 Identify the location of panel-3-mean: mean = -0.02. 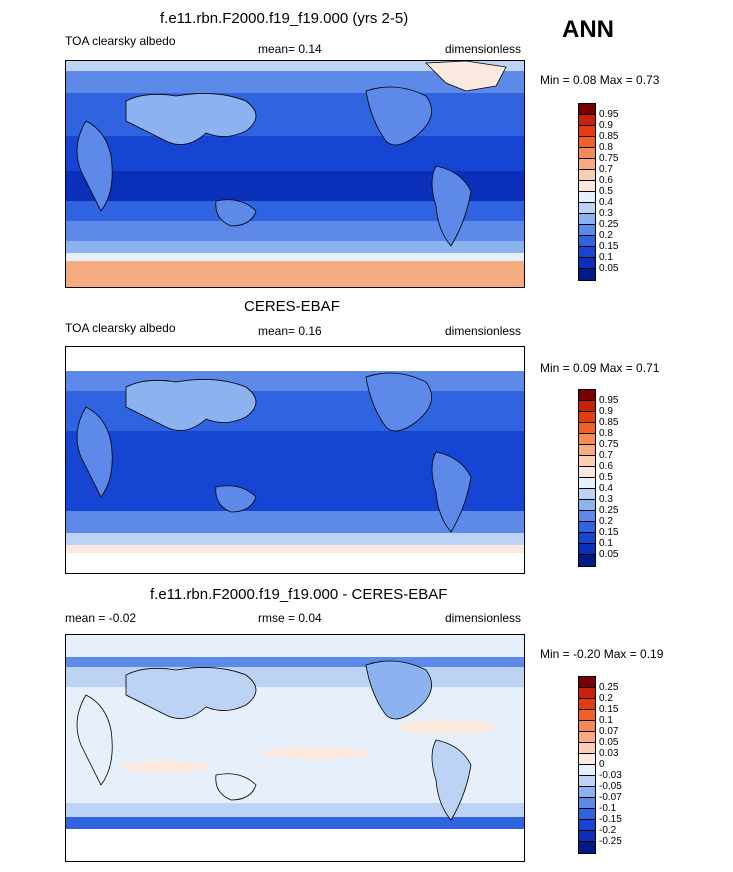
(101, 618).